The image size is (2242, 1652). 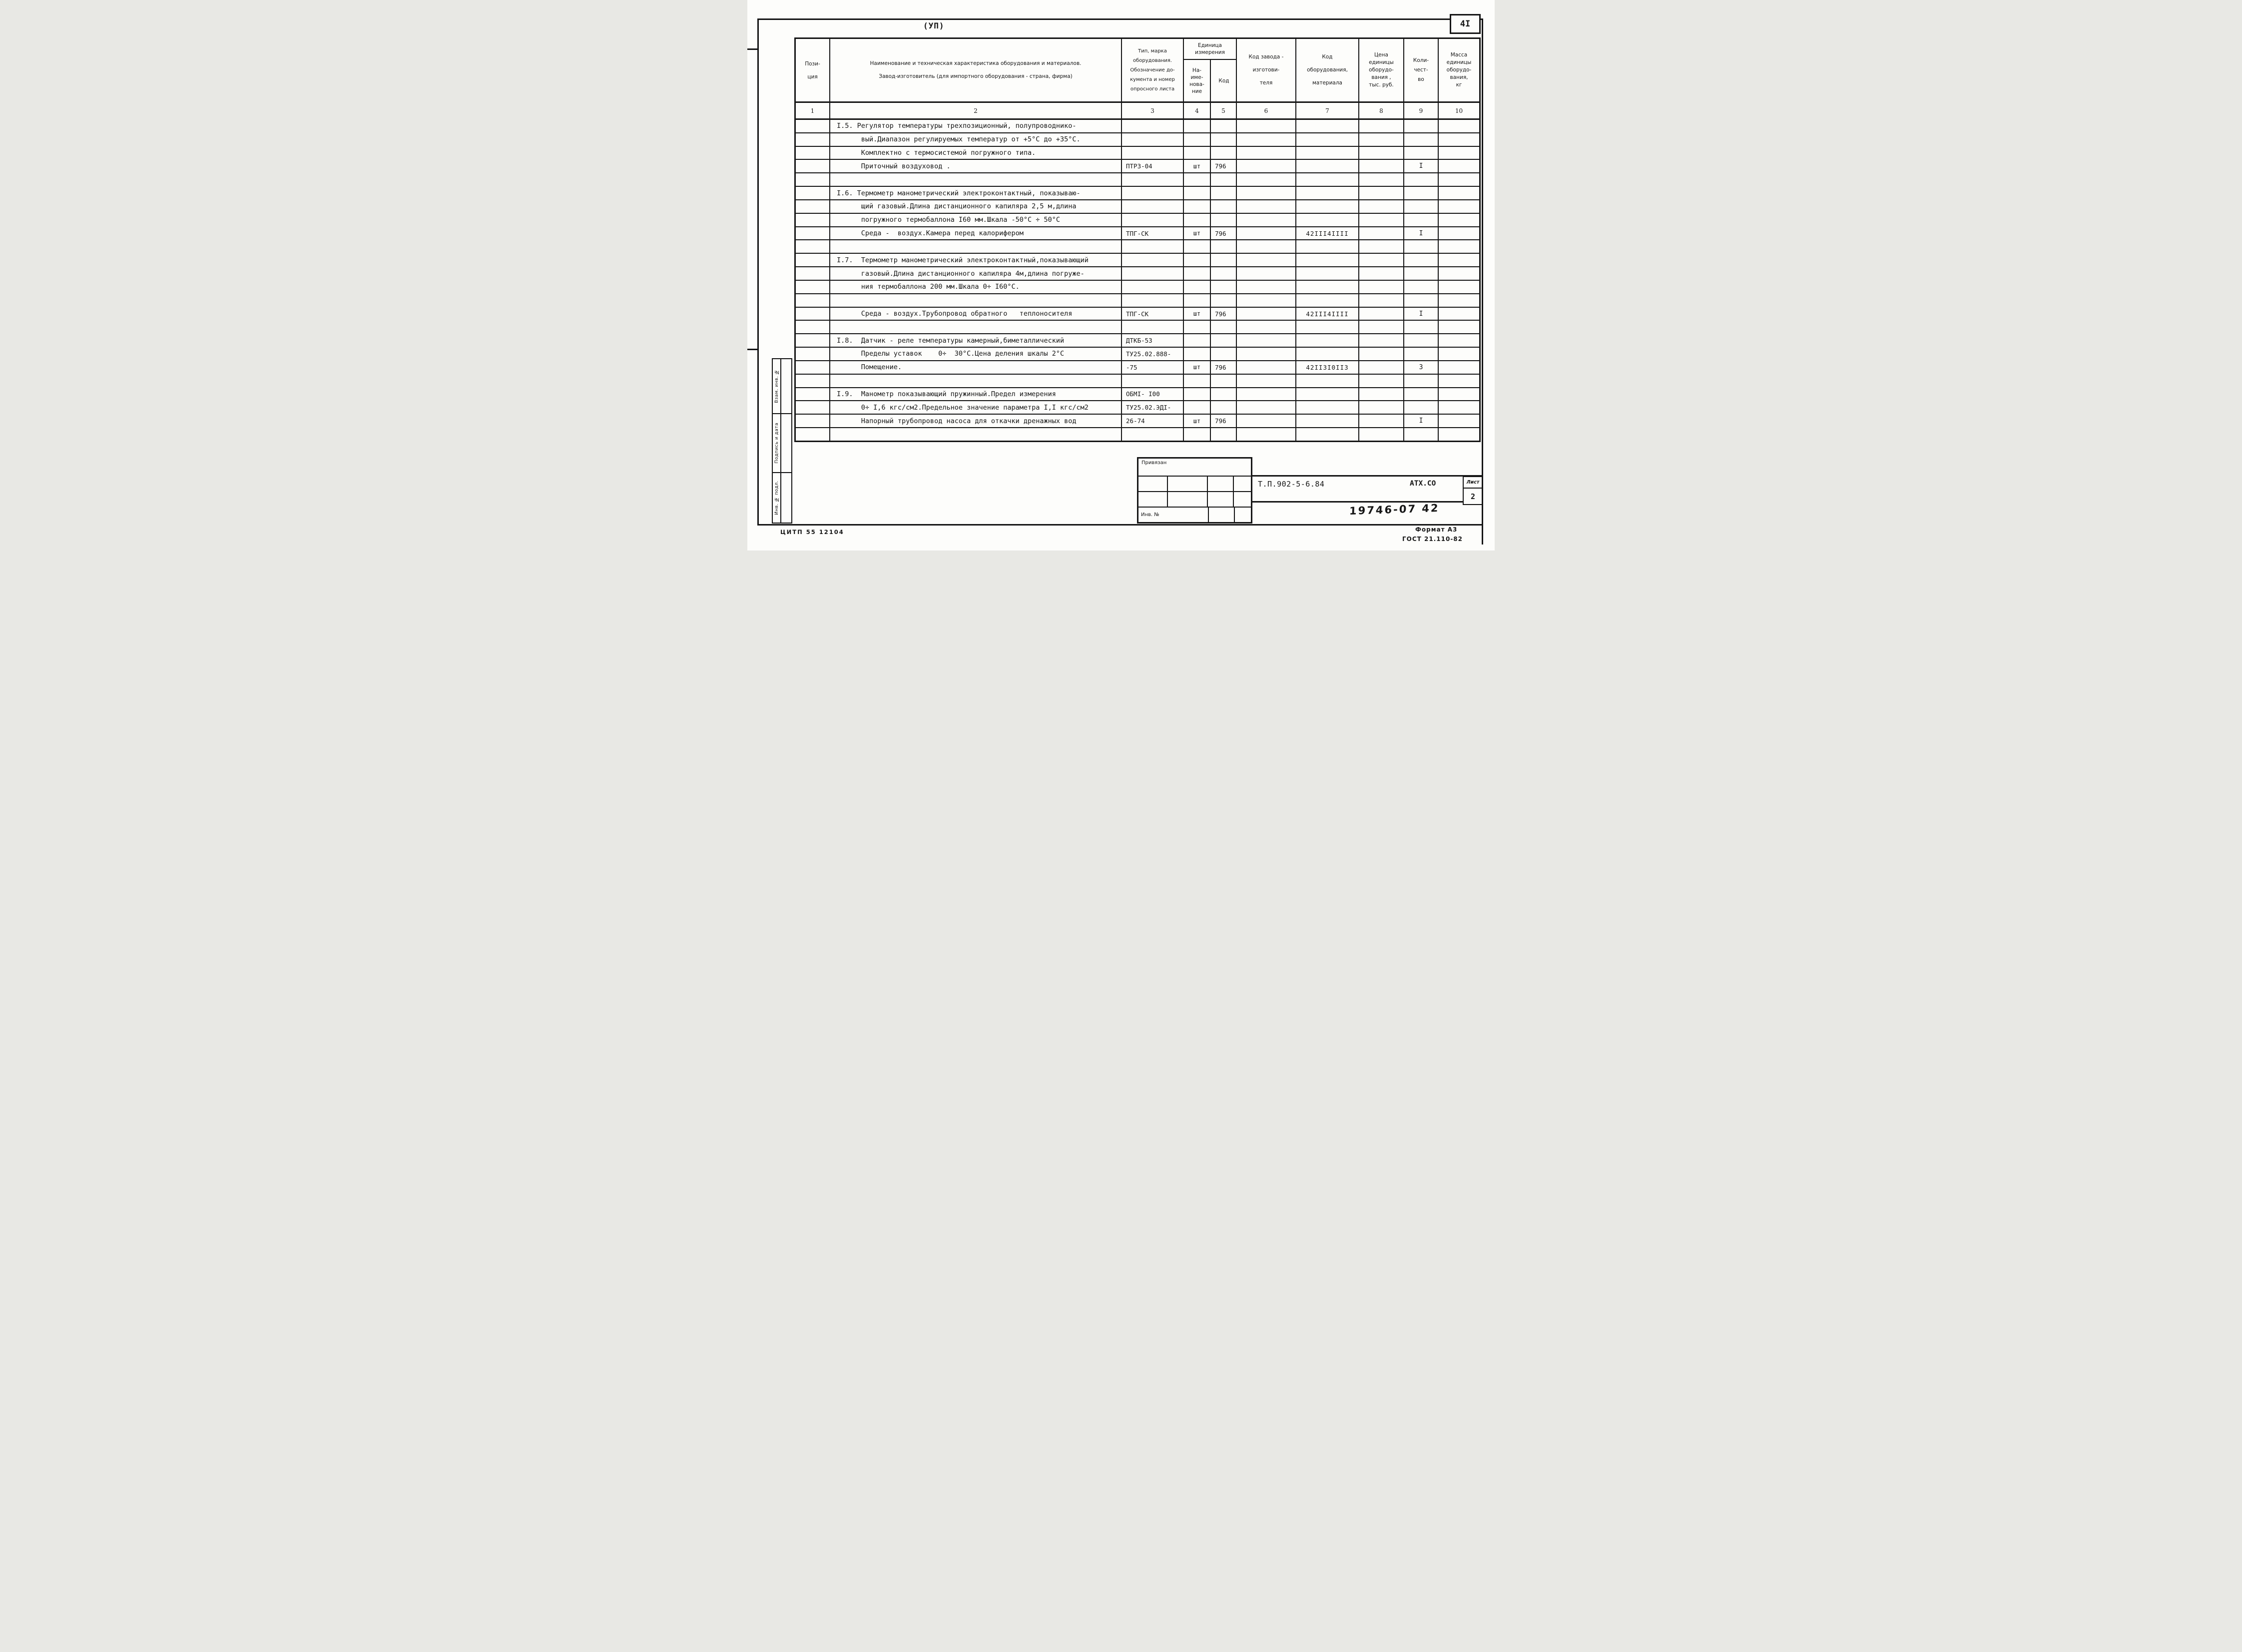 I want to click on footer-gost-note: ГОСТ 21.110-82, so click(x=1432, y=539).